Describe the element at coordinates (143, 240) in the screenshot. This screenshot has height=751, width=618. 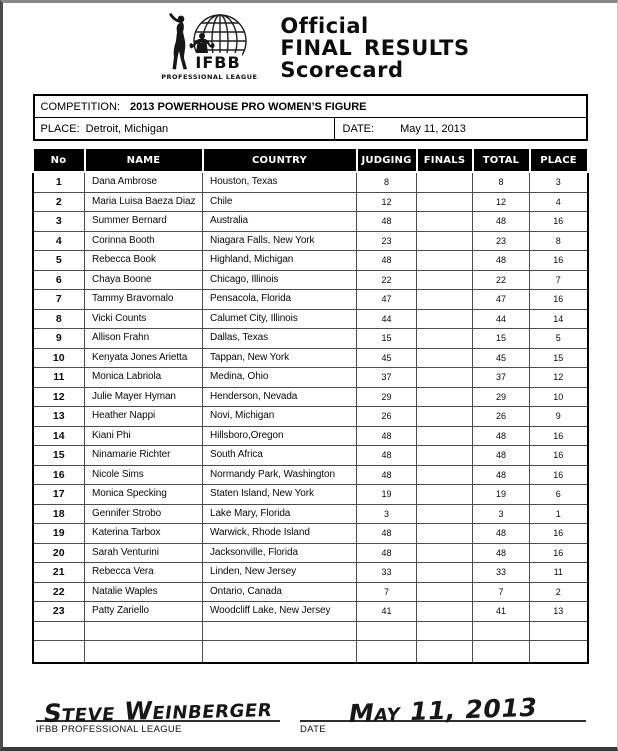
I see `cell-name: Corinna Booth` at that location.